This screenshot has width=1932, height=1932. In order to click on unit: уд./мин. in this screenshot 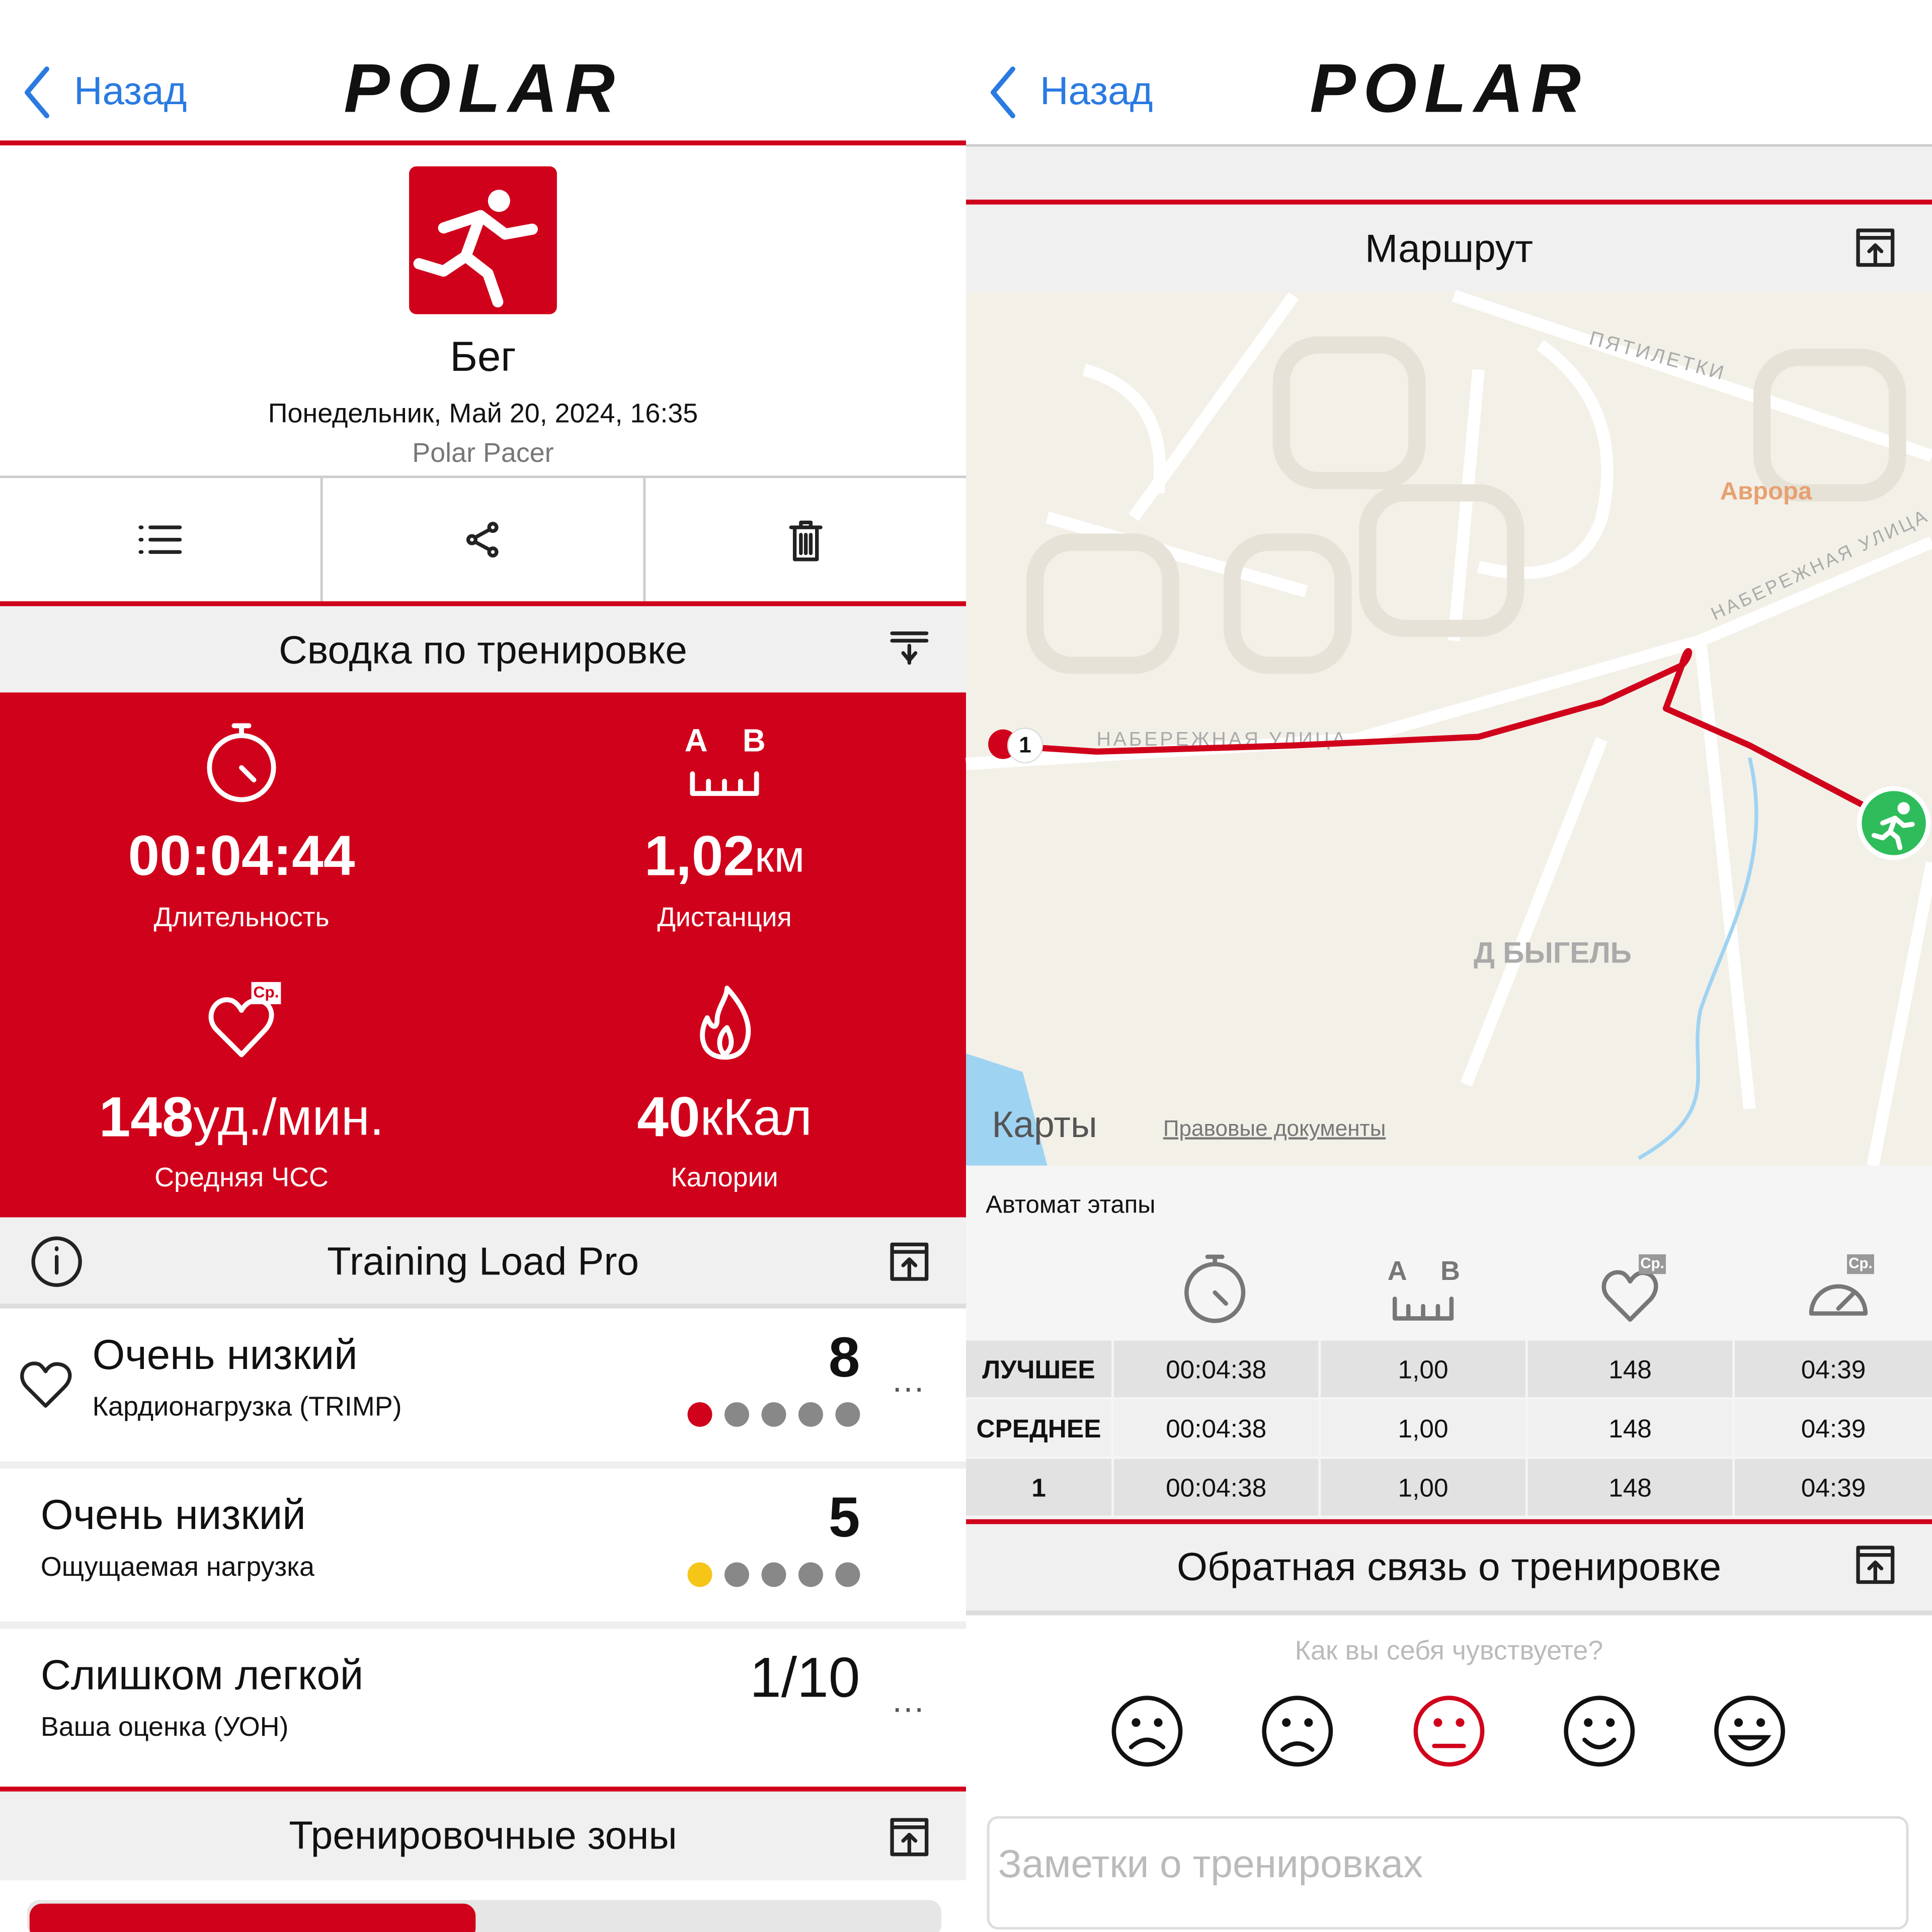, I will do `click(289, 1117)`.